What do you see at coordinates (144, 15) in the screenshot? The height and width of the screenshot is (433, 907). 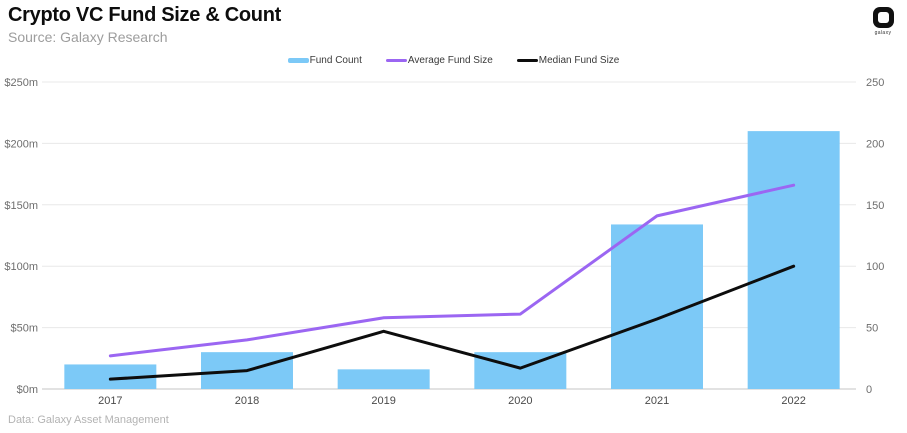 I see `page-title: Crypto VC Fund Size & Count` at bounding box center [144, 15].